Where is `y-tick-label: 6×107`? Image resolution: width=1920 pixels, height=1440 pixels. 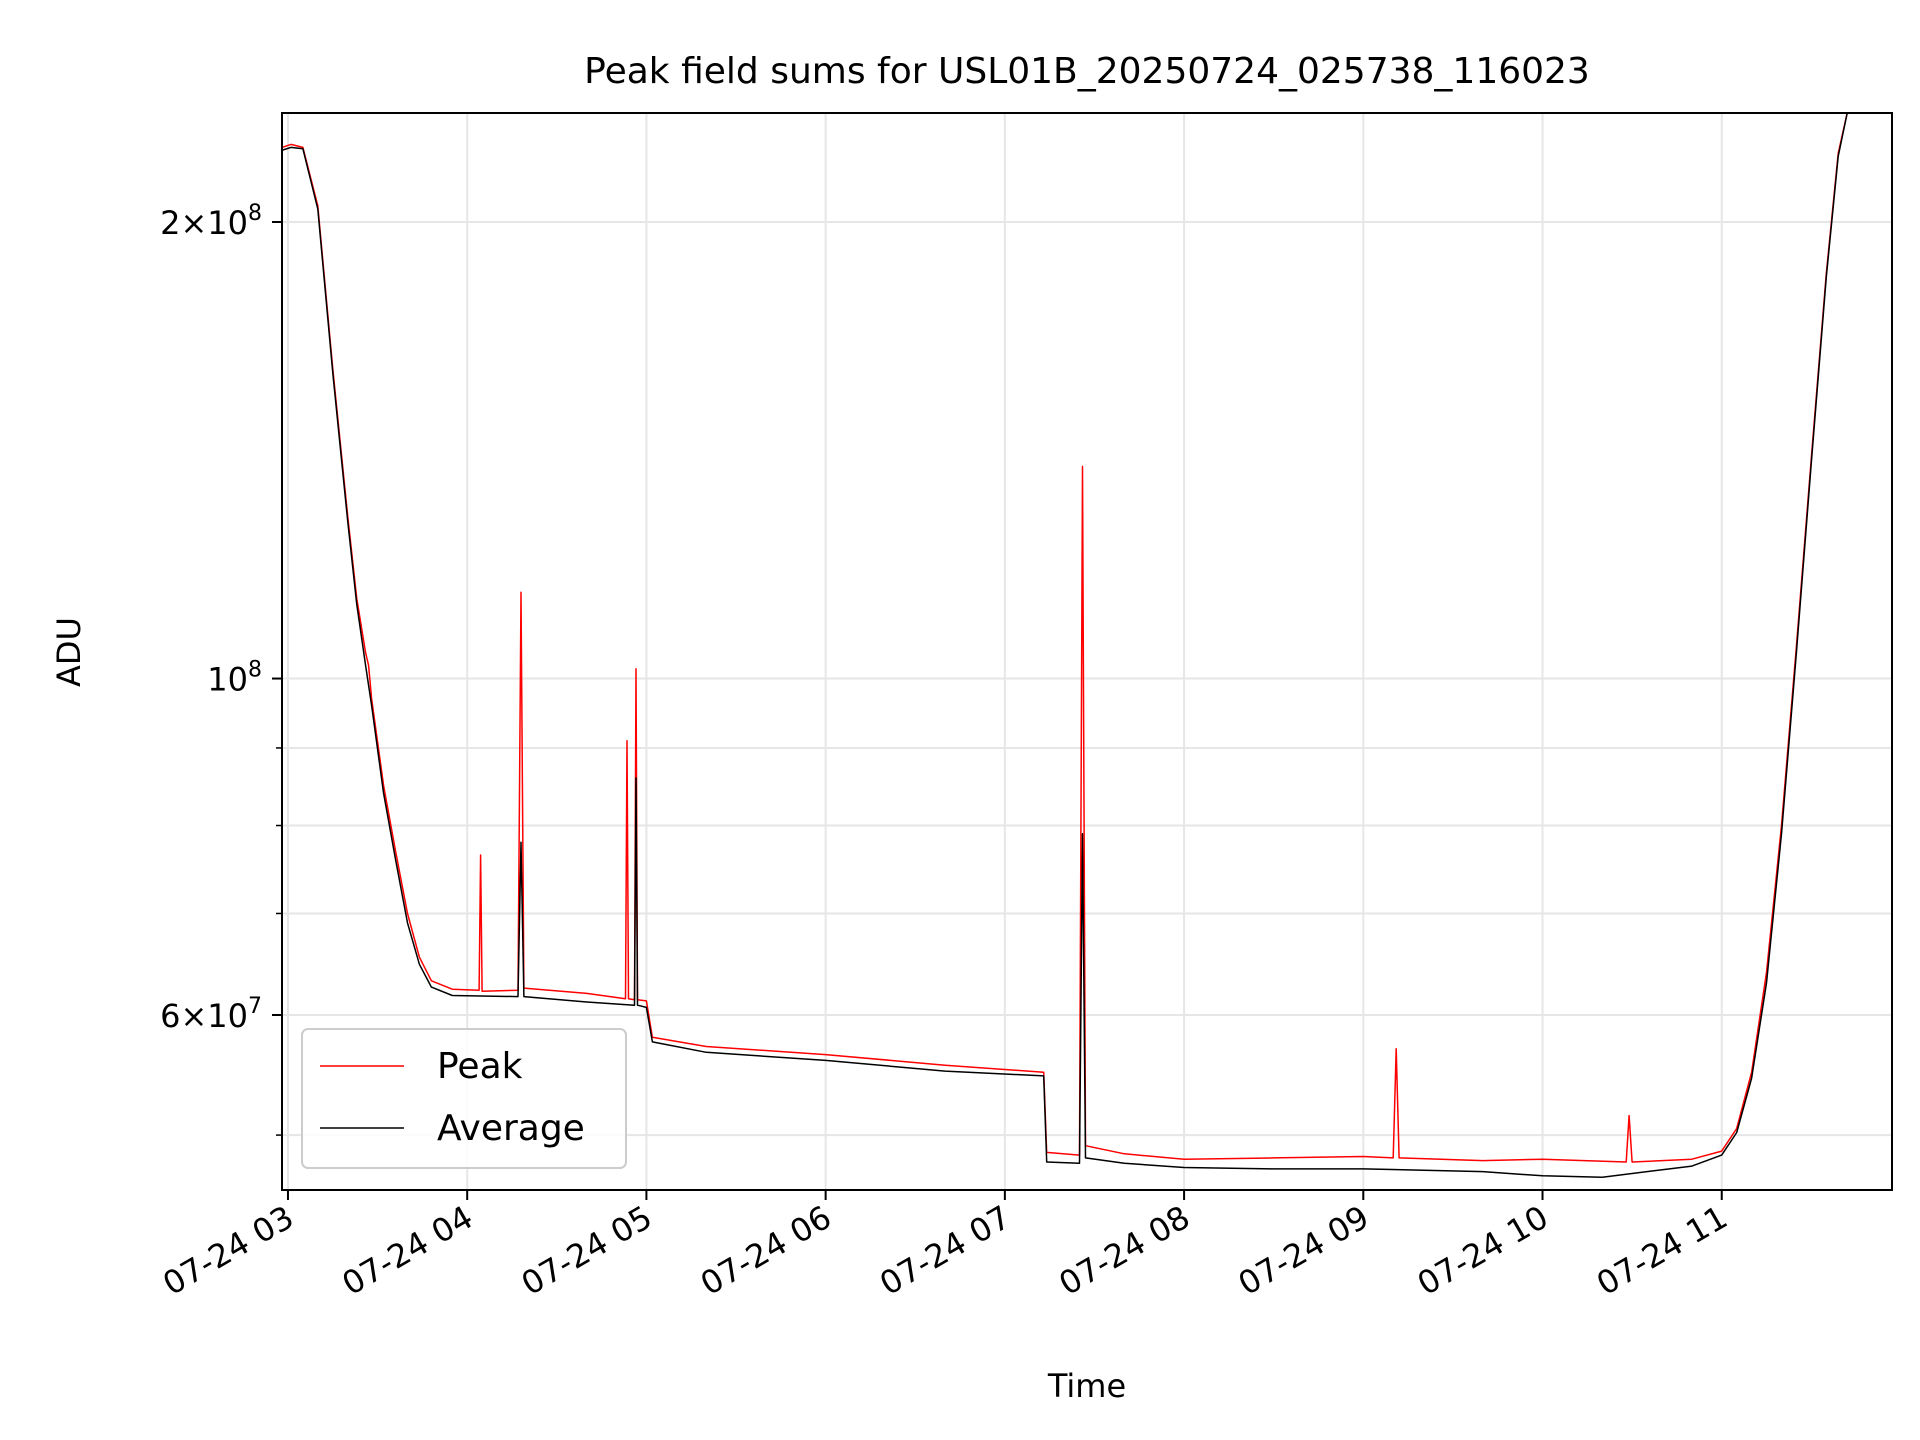 y-tick-label: 6×107 is located at coordinates (211, 1014).